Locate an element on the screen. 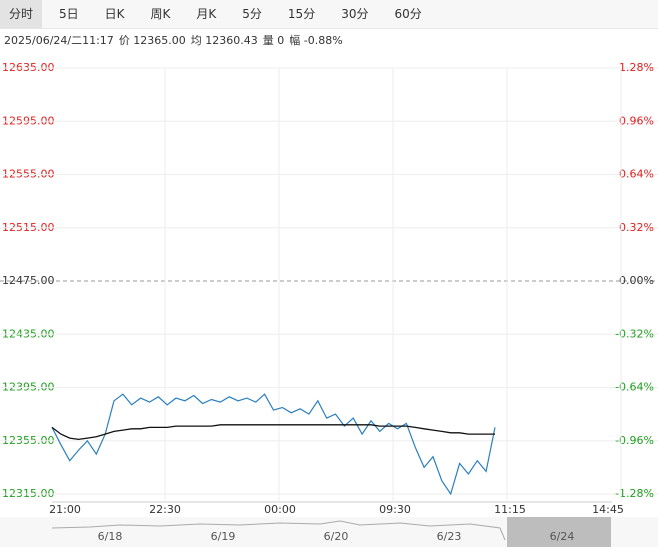  y2-tick-label: 0.64% is located at coordinates (636, 174).